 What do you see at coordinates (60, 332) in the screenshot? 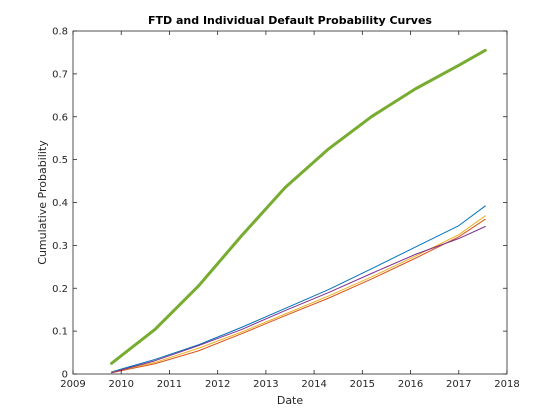
I see `y-tick-label: 0.1` at bounding box center [60, 332].